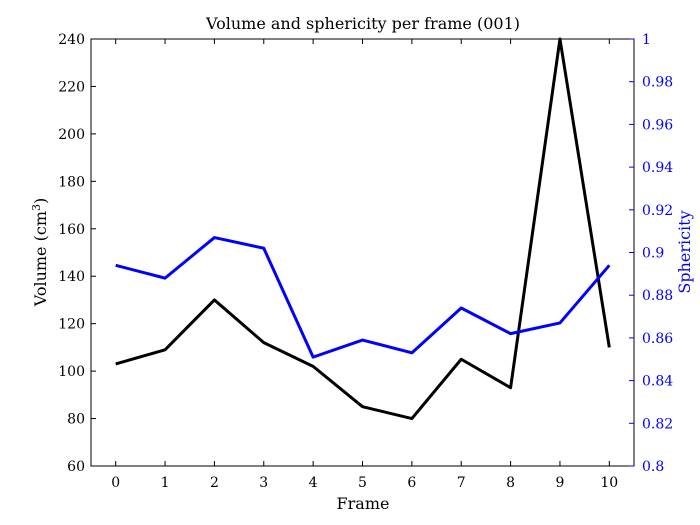 The height and width of the screenshot is (525, 700). What do you see at coordinates (411, 483) in the screenshot?
I see `x-tick-label: 6` at bounding box center [411, 483].